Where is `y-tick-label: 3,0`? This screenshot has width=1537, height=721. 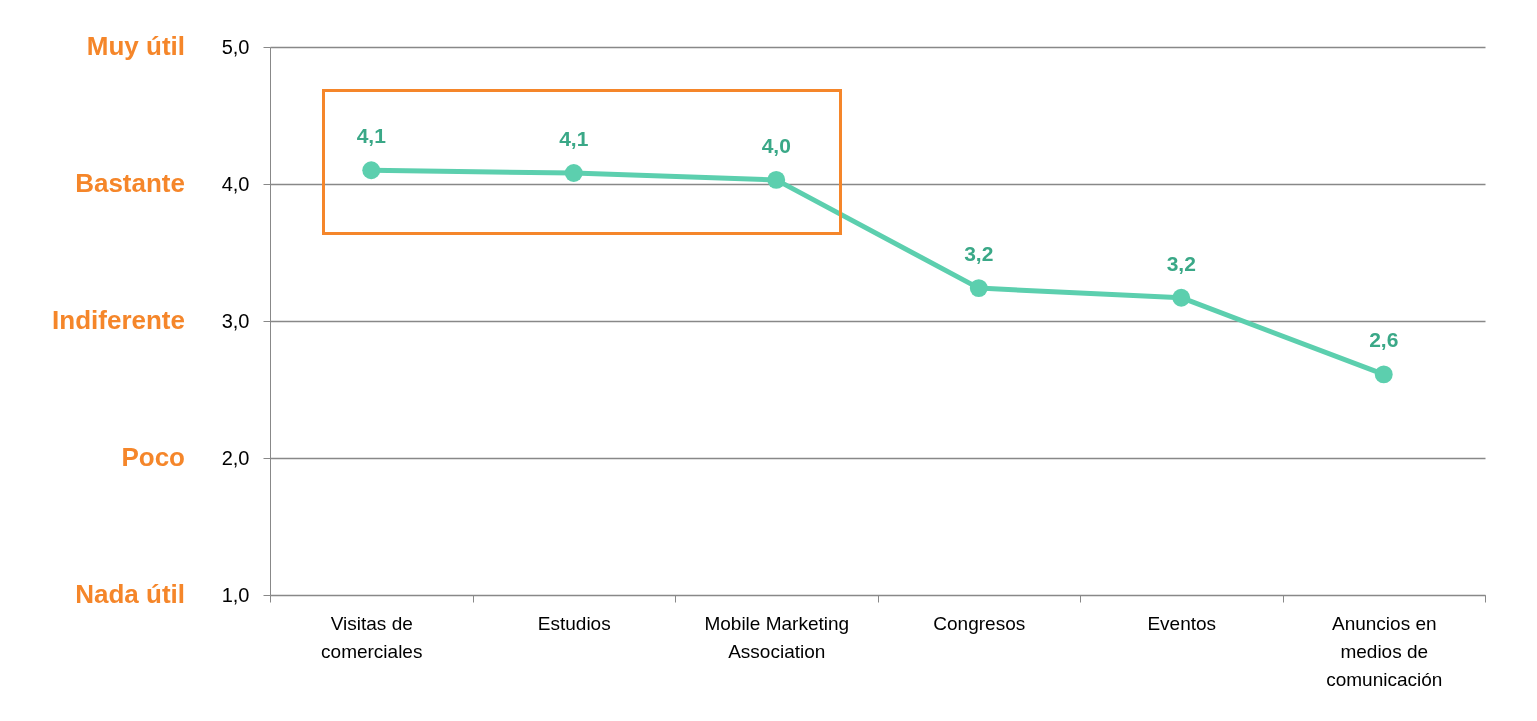 y-tick-label: 3,0 is located at coordinates (235, 320).